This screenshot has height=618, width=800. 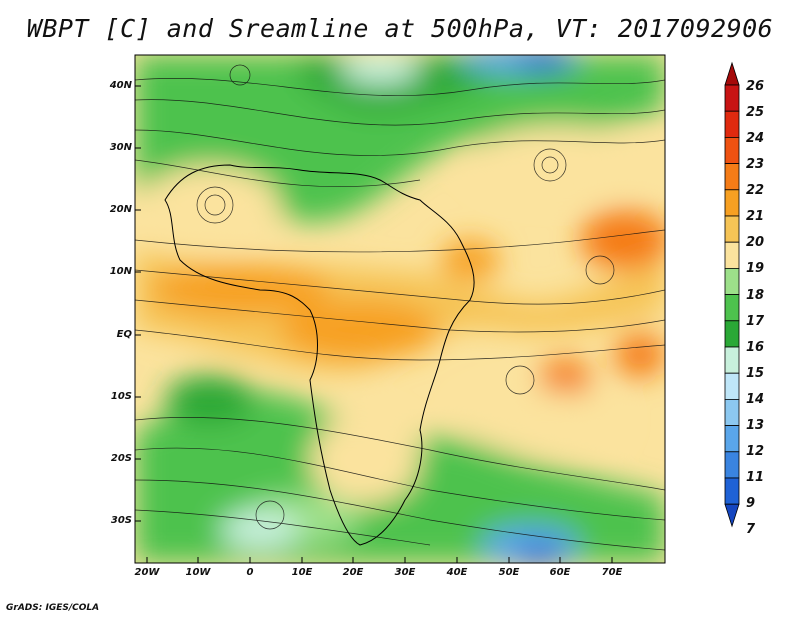 I want to click on colorbar-label: 21, so click(x=755, y=216).